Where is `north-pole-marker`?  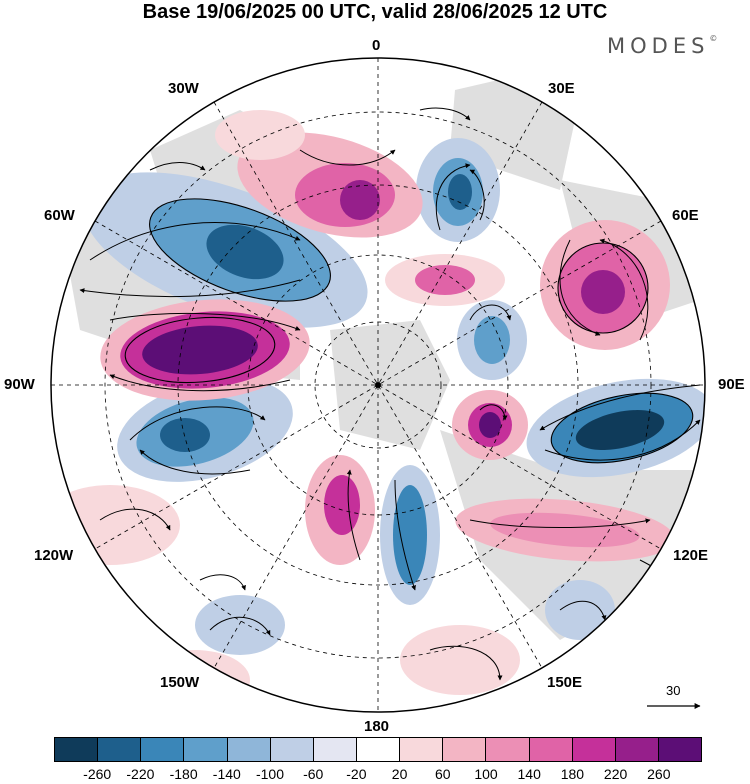 north-pole-marker is located at coordinates (378, 385).